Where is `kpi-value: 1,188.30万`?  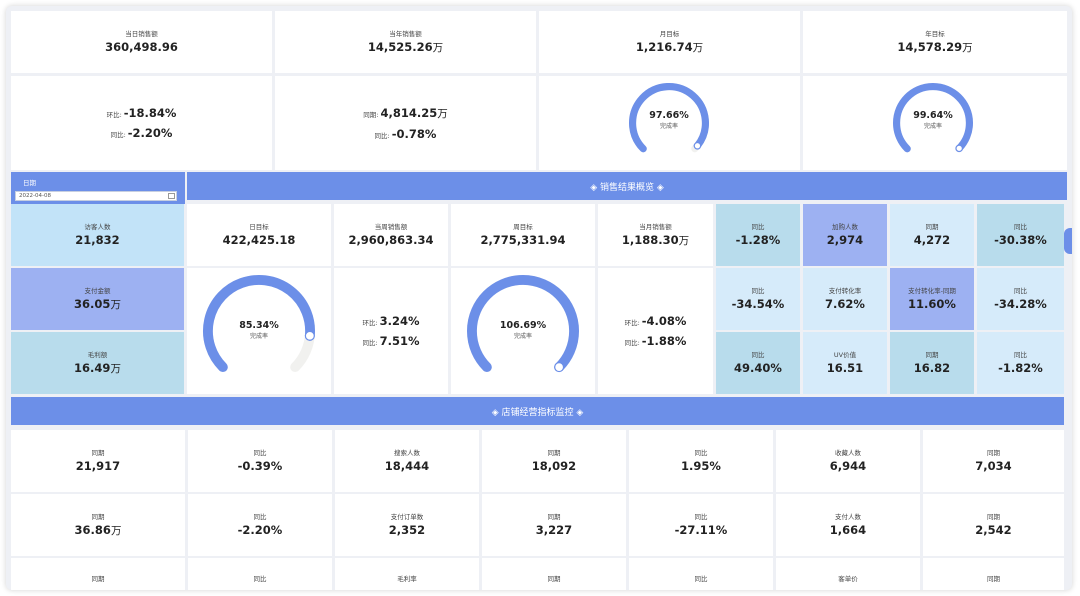
kpi-value: 1,188.30万 is located at coordinates (655, 240).